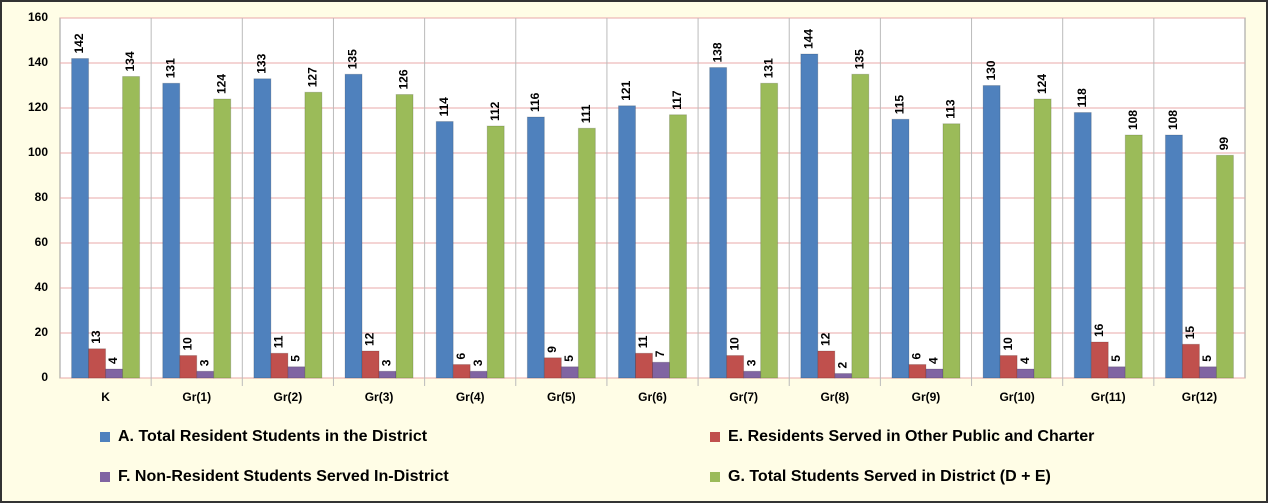 This screenshot has width=1269, height=504. Describe the element at coordinates (1173, 120) in the screenshot. I see `data-label: 108` at that location.